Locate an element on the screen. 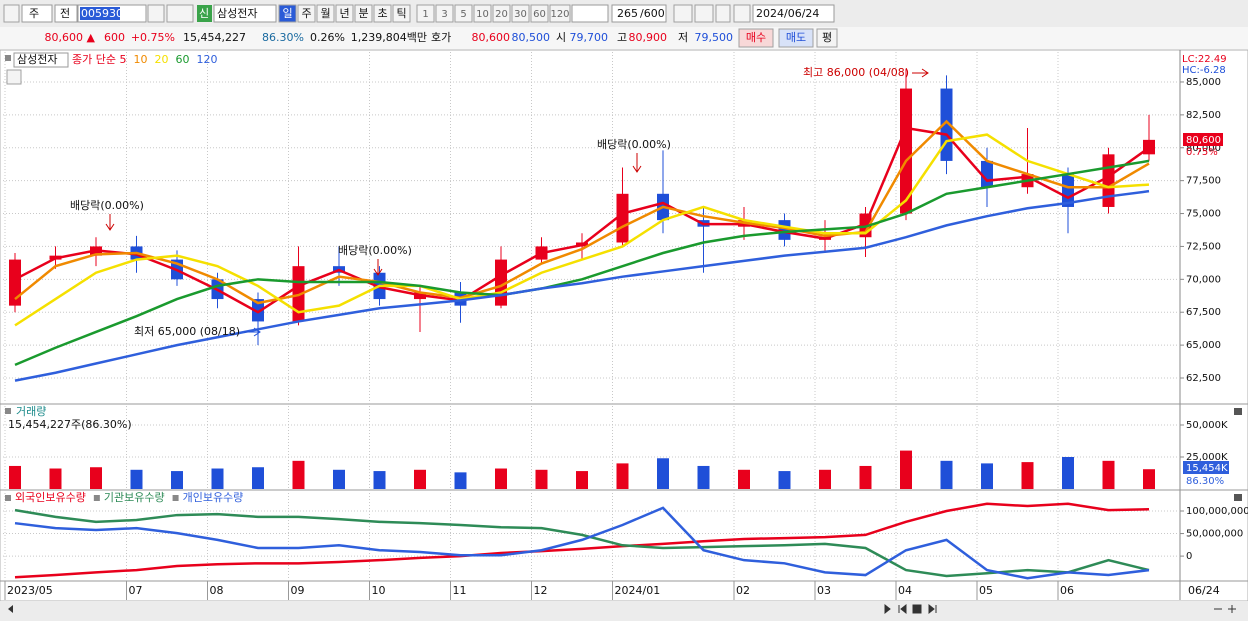 The image size is (1248, 621). interval-label: 10 is located at coordinates (482, 14).